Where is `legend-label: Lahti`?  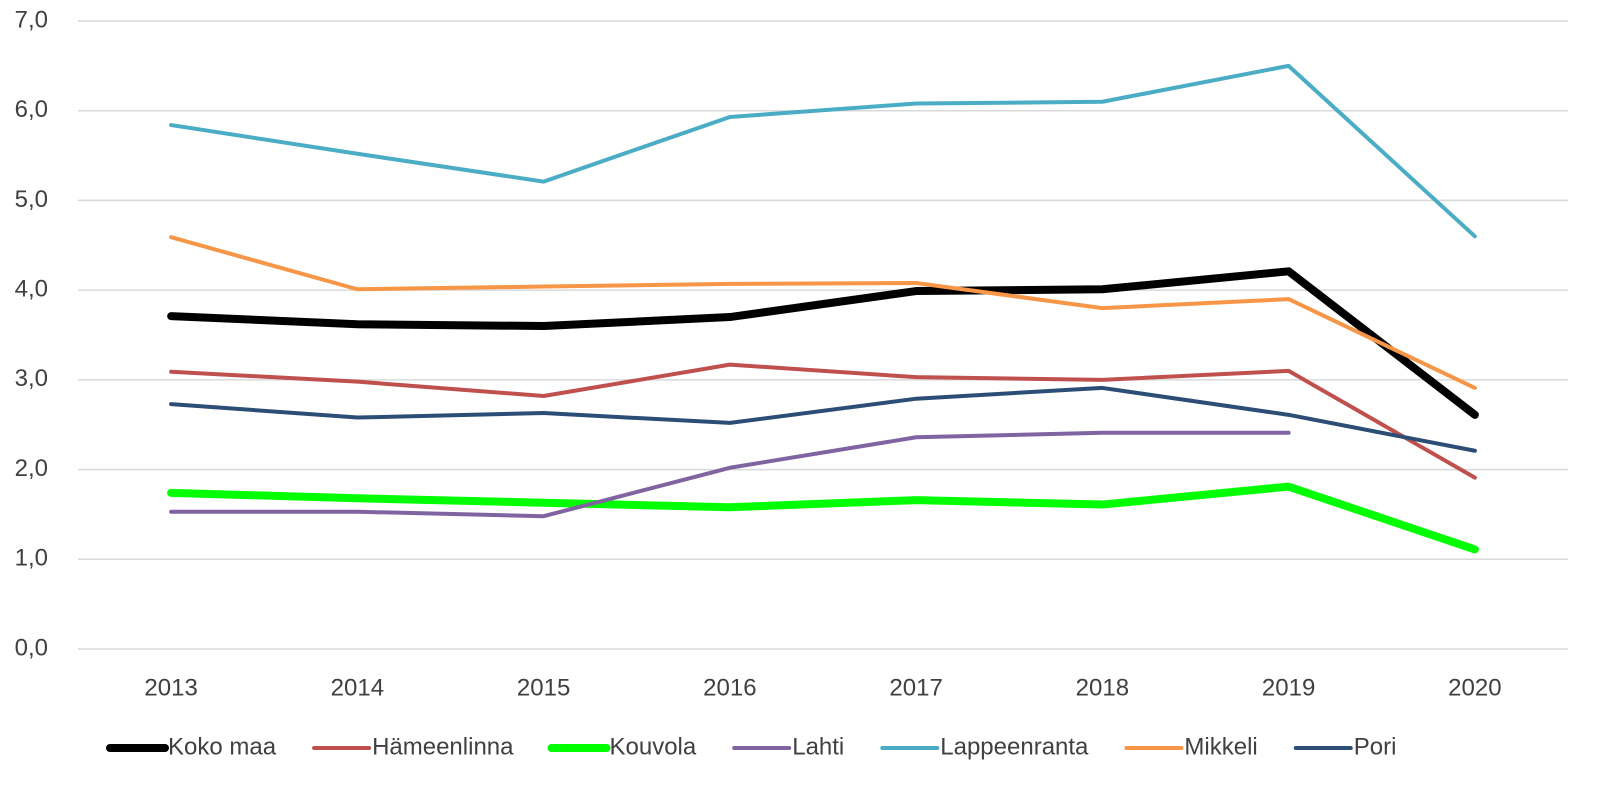
legend-label: Lahti is located at coordinates (818, 746).